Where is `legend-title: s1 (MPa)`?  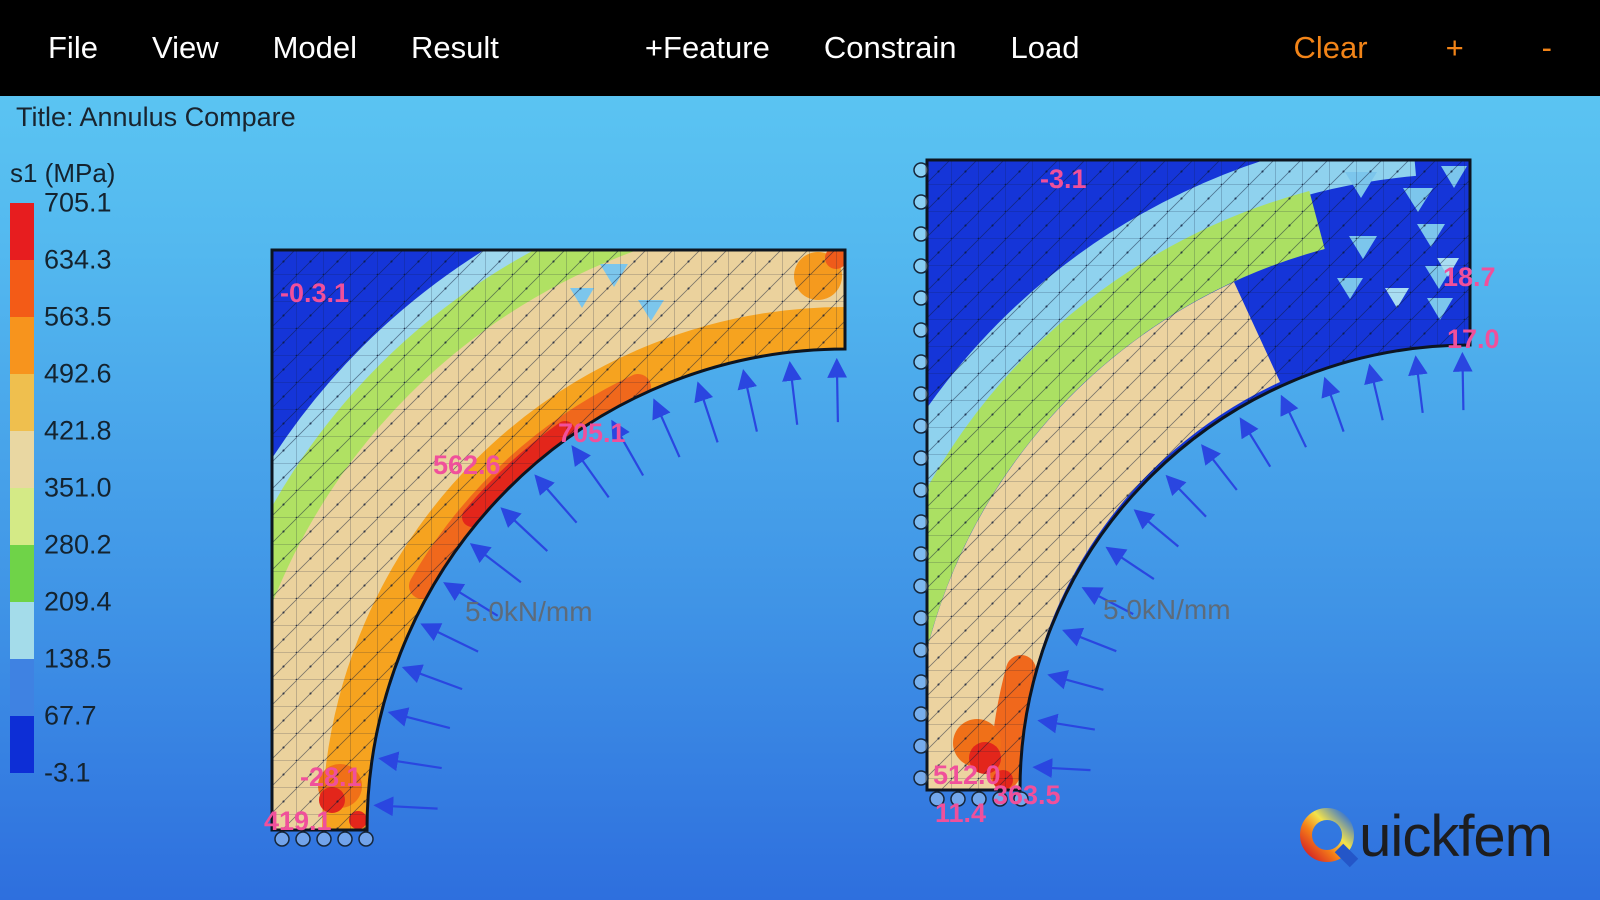
legend-title: s1 (MPa) is located at coordinates (63, 173).